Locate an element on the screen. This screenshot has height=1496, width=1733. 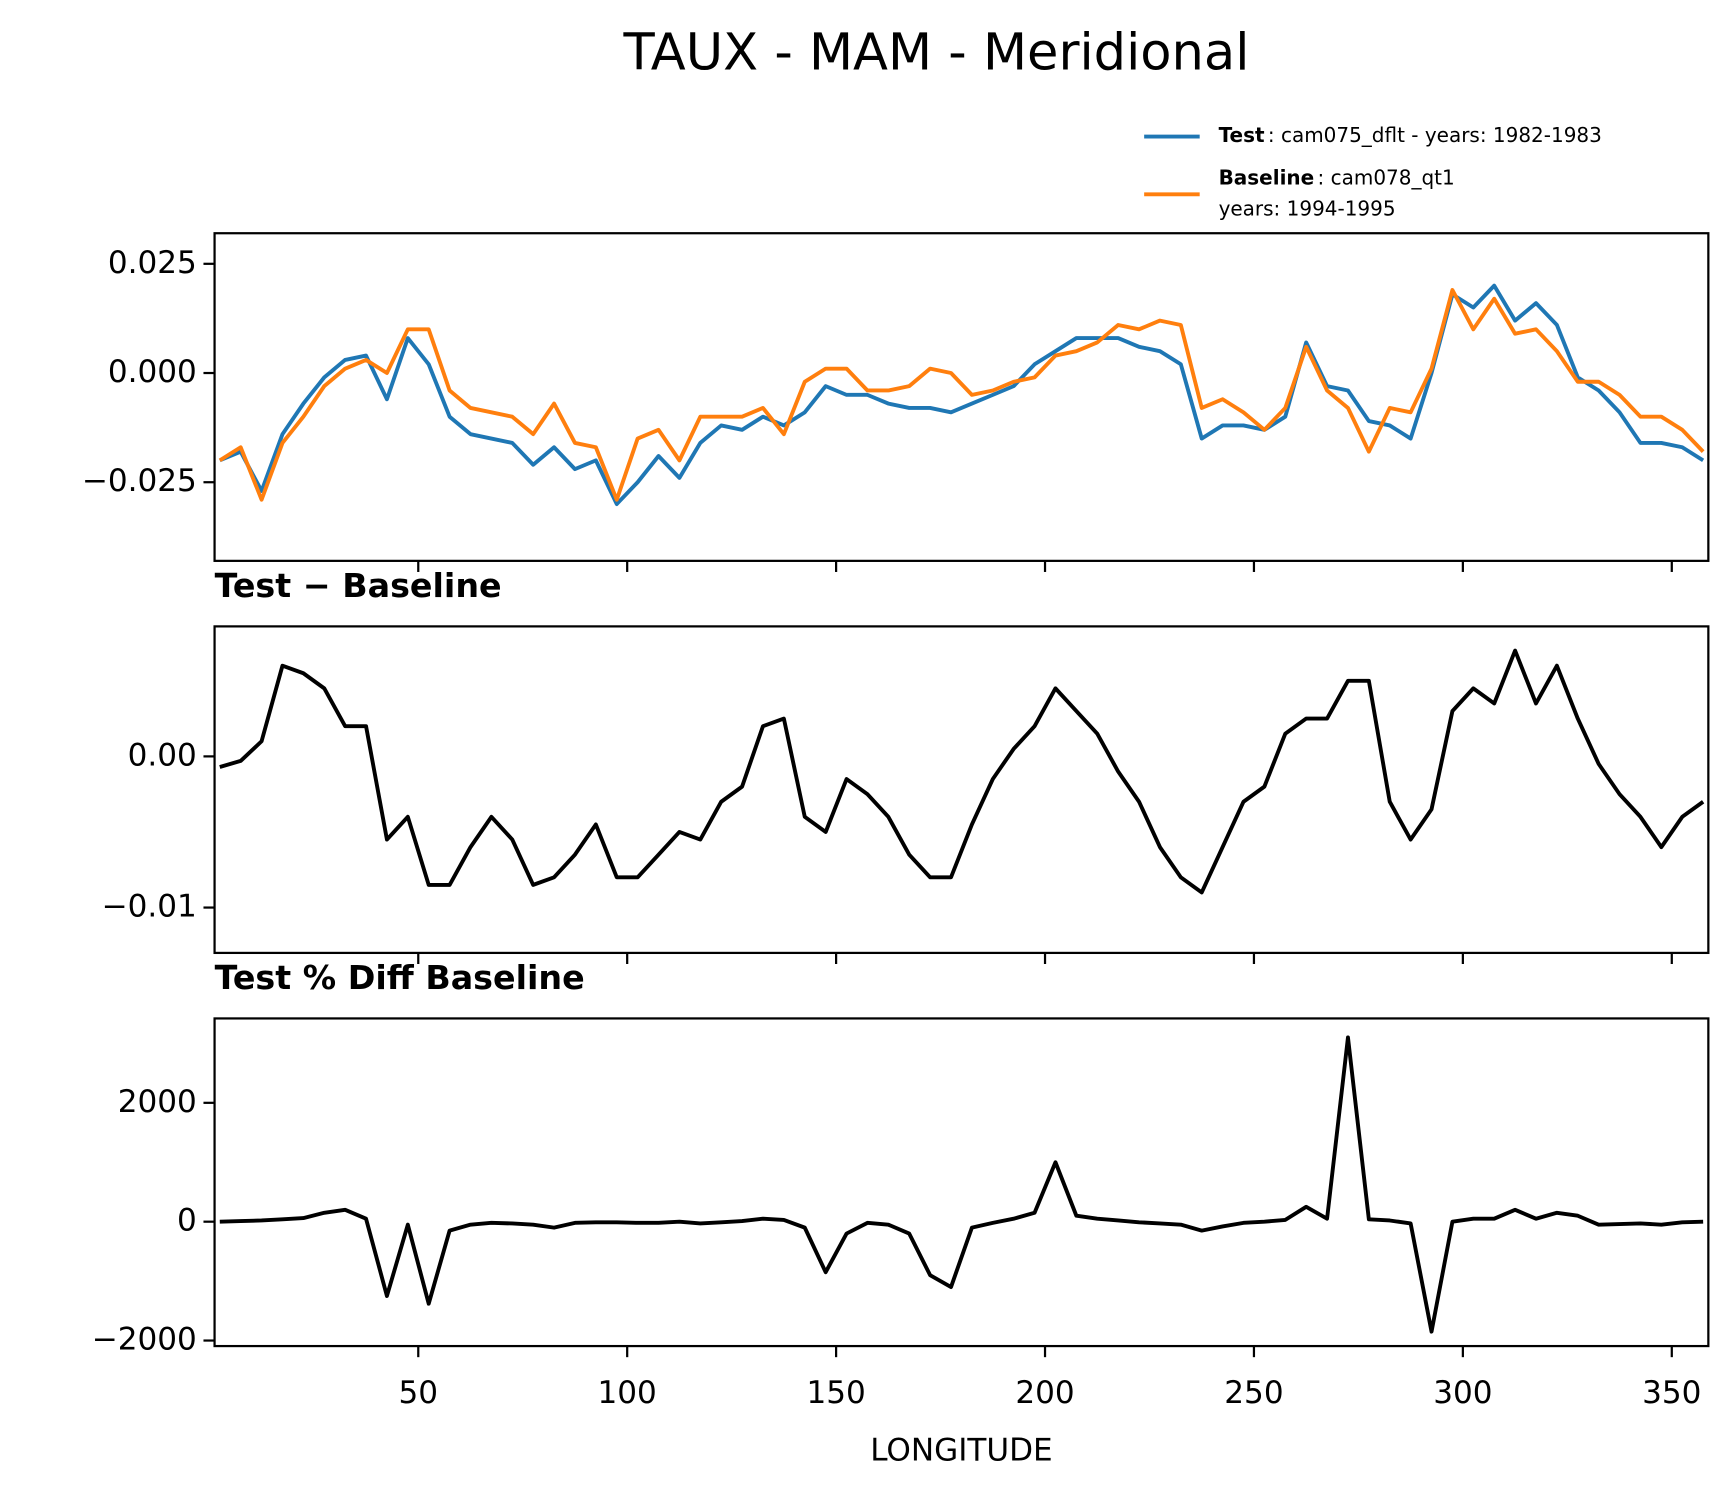
y-tick-label: −0.01 is located at coordinates (149, 907).